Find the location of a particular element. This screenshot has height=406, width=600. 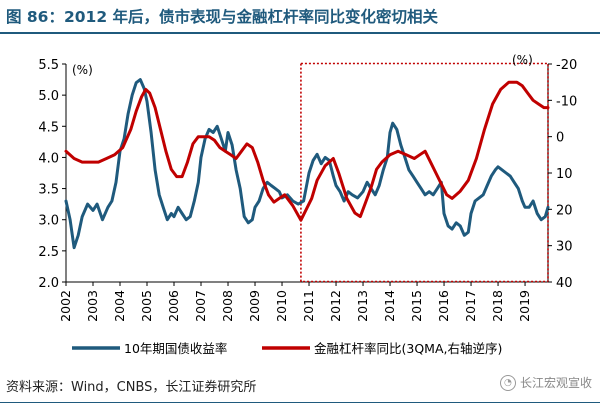

x-tick-label: 2006 is located at coordinates (173, 306).